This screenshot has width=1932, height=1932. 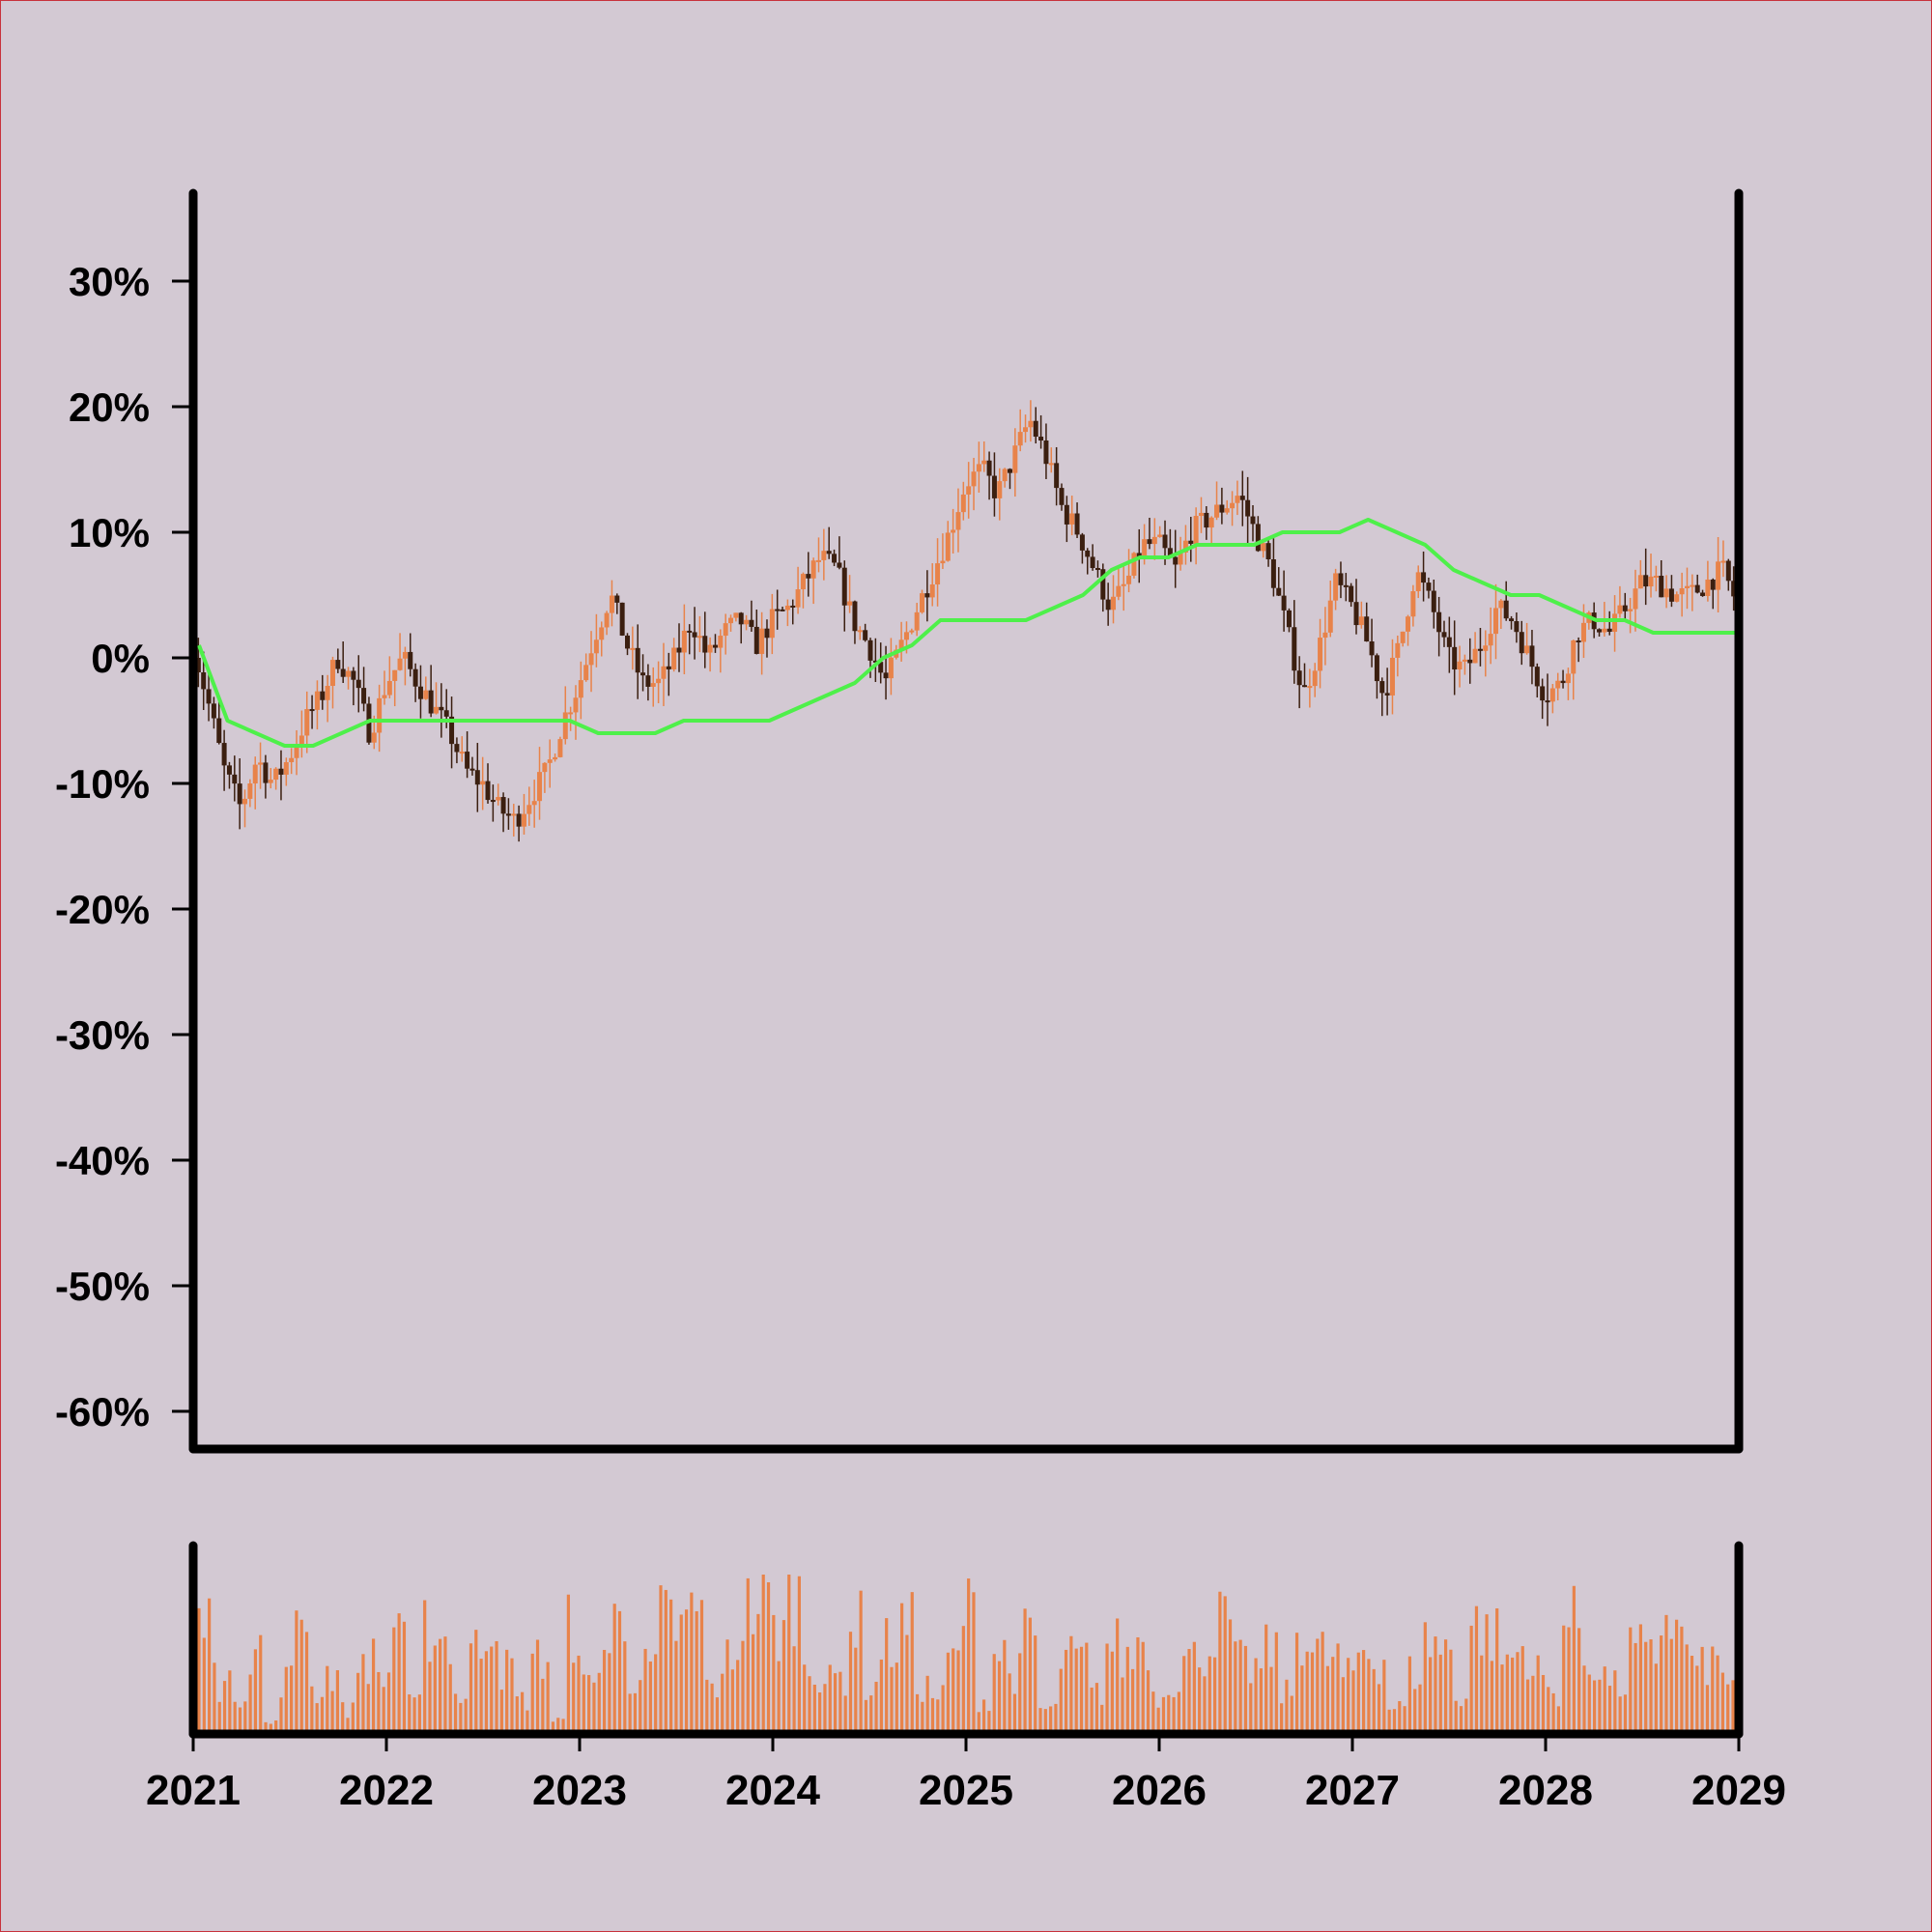 What do you see at coordinates (968, 633) in the screenshot?
I see `moving-average-line` at bounding box center [968, 633].